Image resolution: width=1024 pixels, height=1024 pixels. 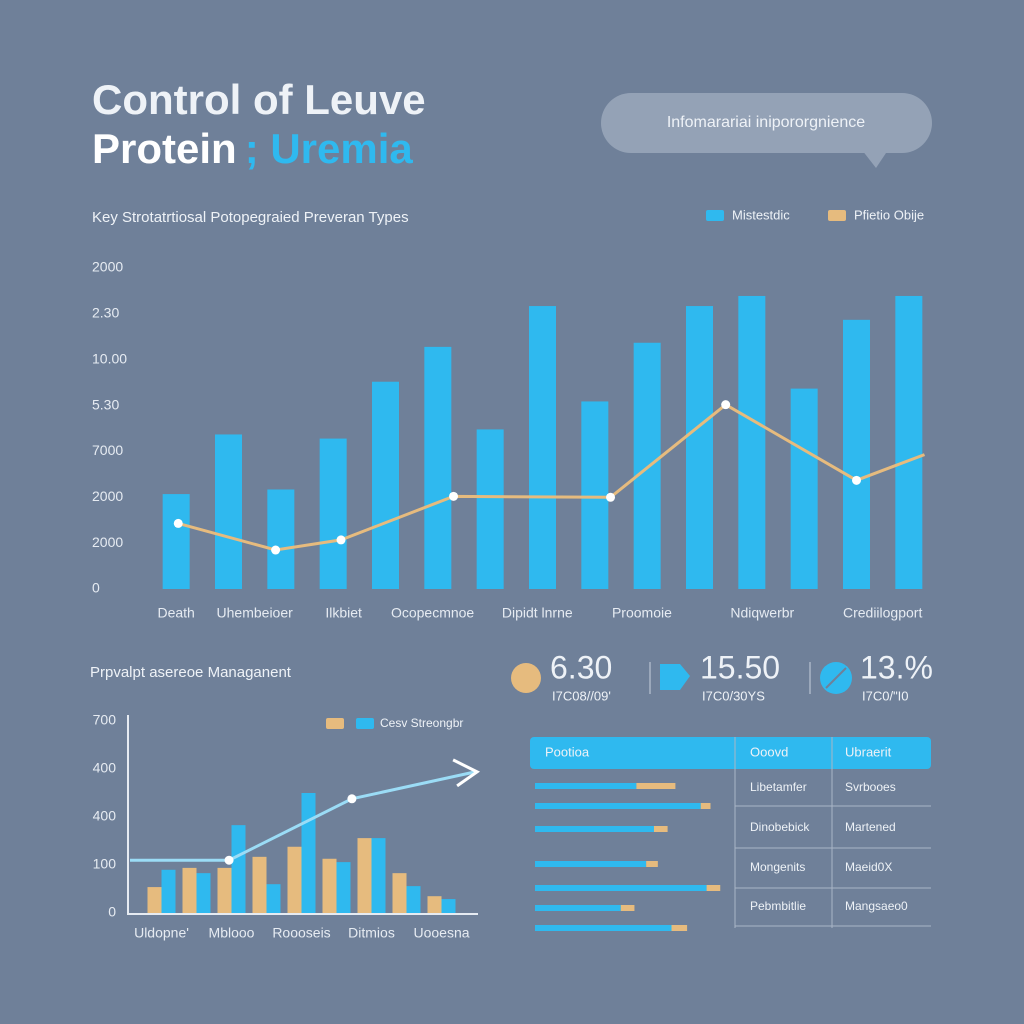 I want to click on table-header-text: Pootioa, so click(x=567, y=751).